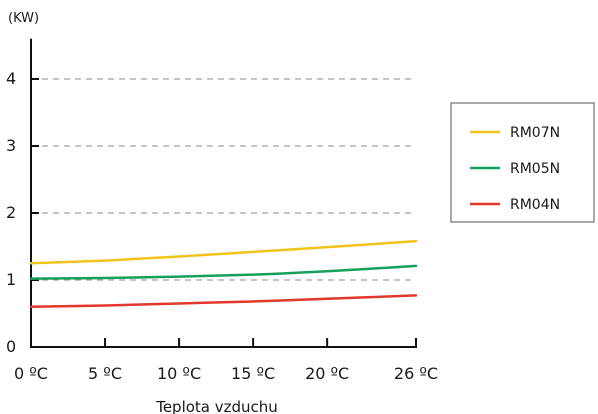 This screenshot has height=414, width=598. What do you see at coordinates (216, 406) in the screenshot?
I see `x-axis-title: Teplota vzduchu` at bounding box center [216, 406].